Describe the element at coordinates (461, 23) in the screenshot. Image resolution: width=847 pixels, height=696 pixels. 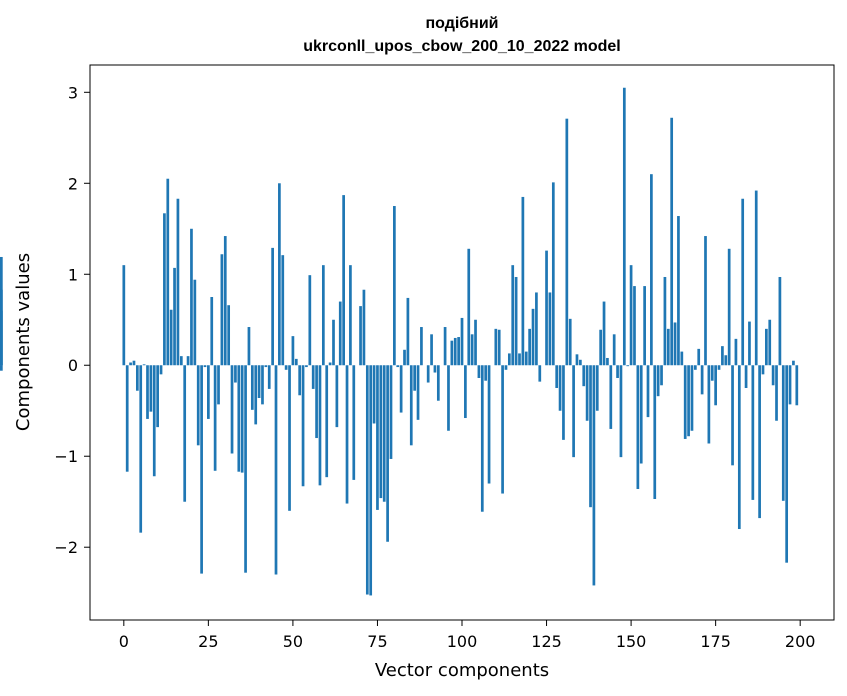
I see `chart-title-line-1: подібний` at that location.